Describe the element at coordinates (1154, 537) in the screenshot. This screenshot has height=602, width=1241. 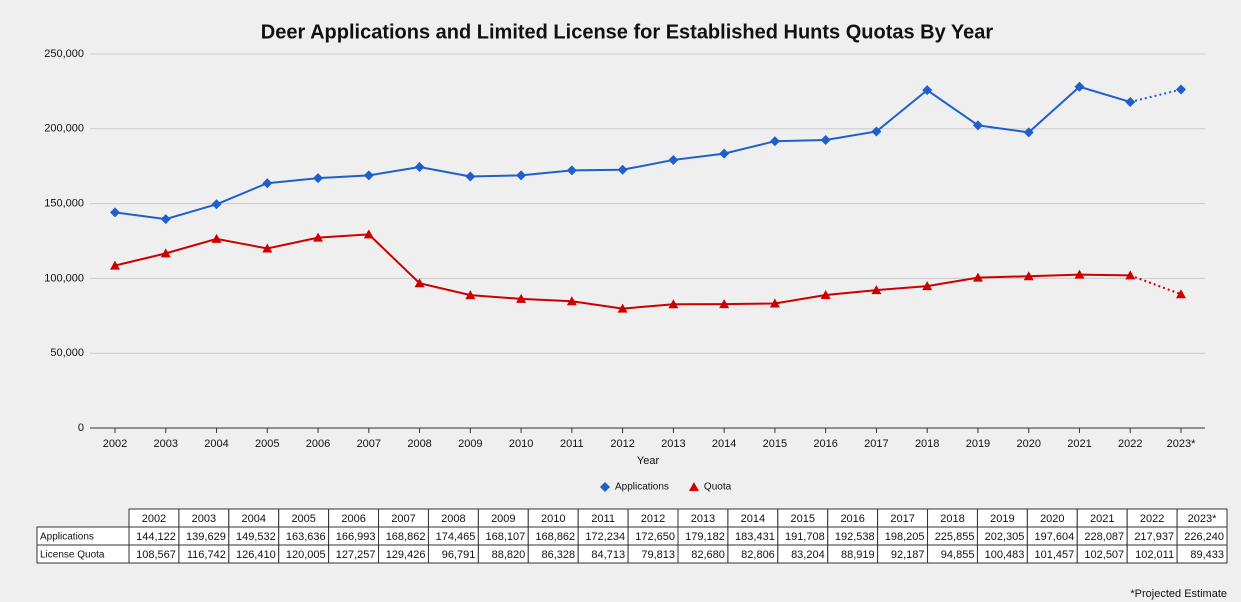
I see `table-value: 217,937` at that location.